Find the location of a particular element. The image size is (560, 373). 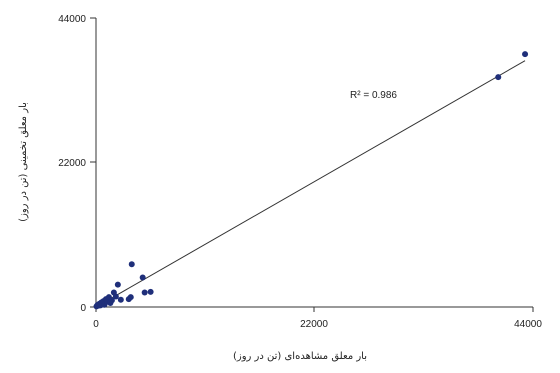

x-axis-title: بار معلق مشاهده‌ای (تن در روز) is located at coordinates (300, 356).